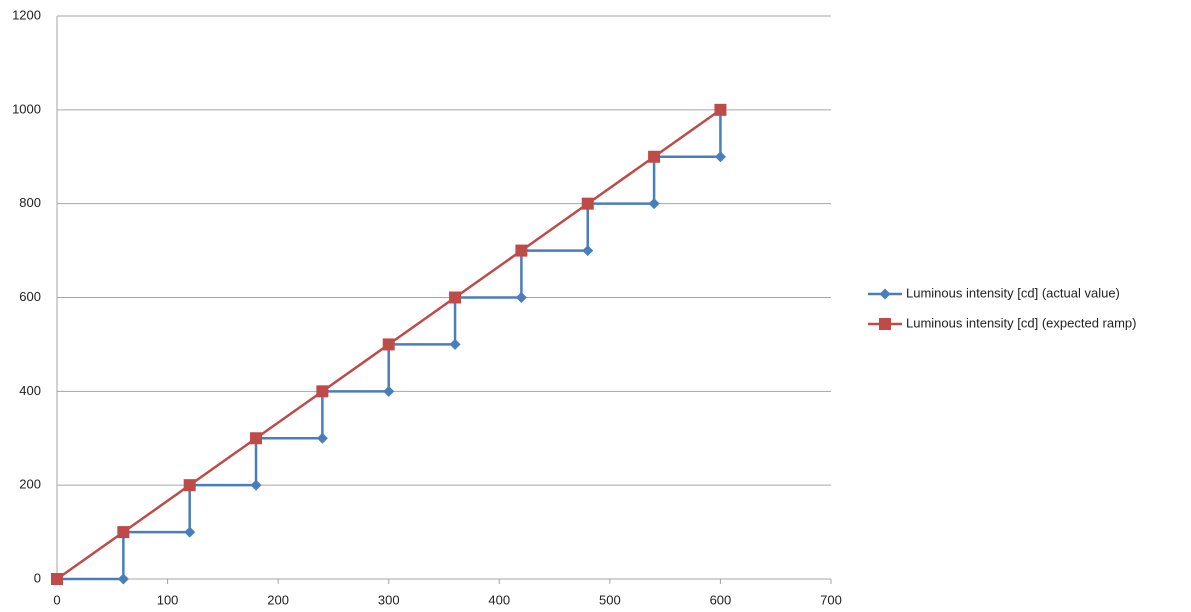 The image size is (1191, 612). What do you see at coordinates (721, 599) in the screenshot?
I see `x-tick-label: 600` at bounding box center [721, 599].